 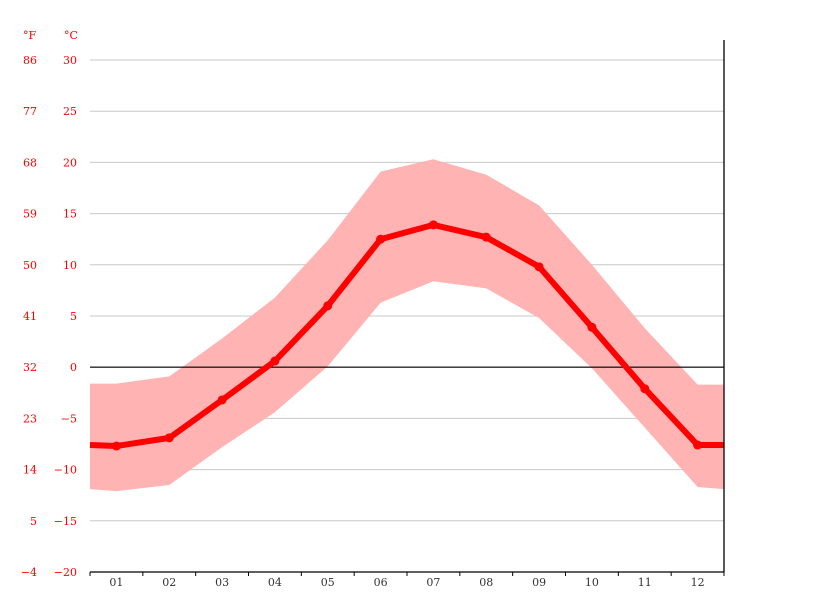 What do you see at coordinates (30, 316) in the screenshot?
I see `y-tick-label-fahrenheit: 41` at bounding box center [30, 316].